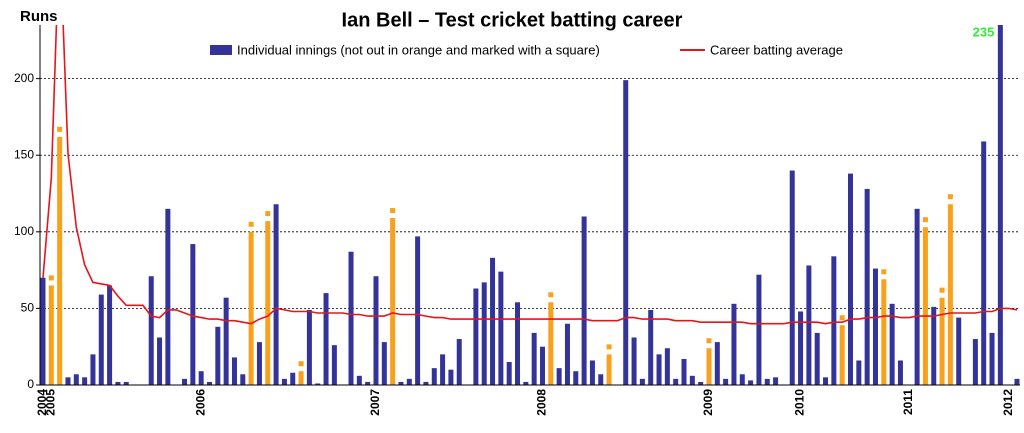 Image resolution: width=1024 pixels, height=433 pixels. What do you see at coordinates (42, 402) in the screenshot?
I see `x-tick-label: 2004` at bounding box center [42, 402].